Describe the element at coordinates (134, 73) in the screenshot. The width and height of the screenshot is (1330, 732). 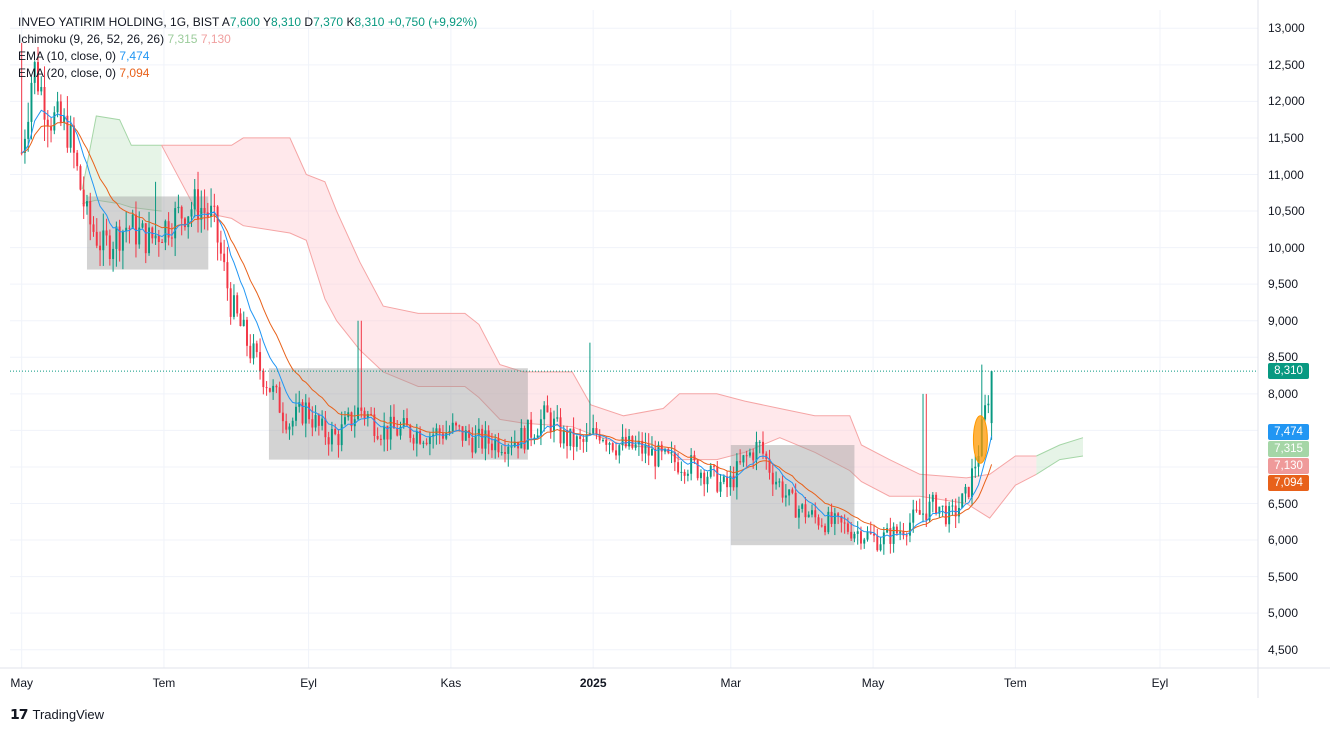
I see `ema20-value: 7,094` at that location.